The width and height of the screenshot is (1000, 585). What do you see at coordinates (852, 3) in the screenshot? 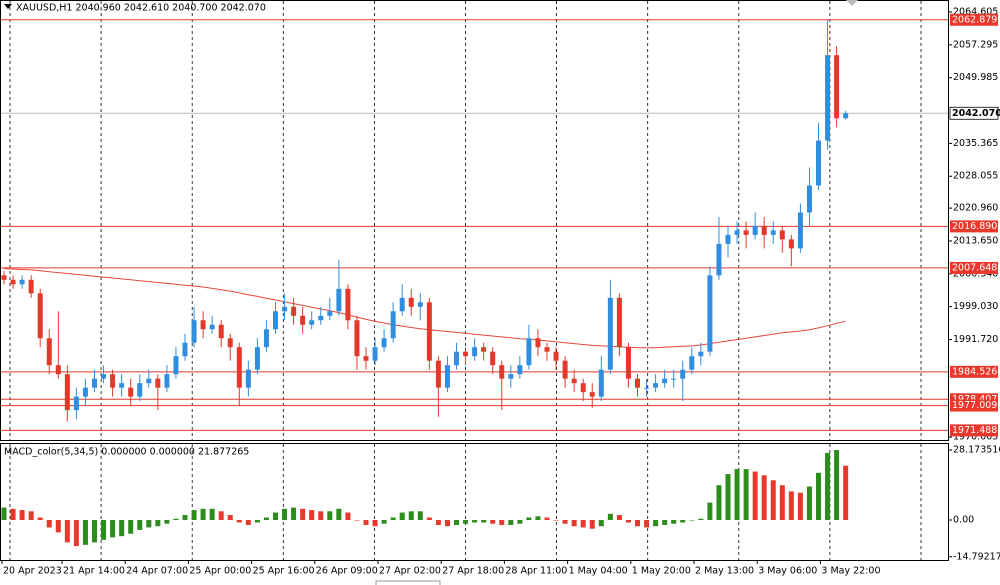
I see `shift-marker` at bounding box center [852, 3].